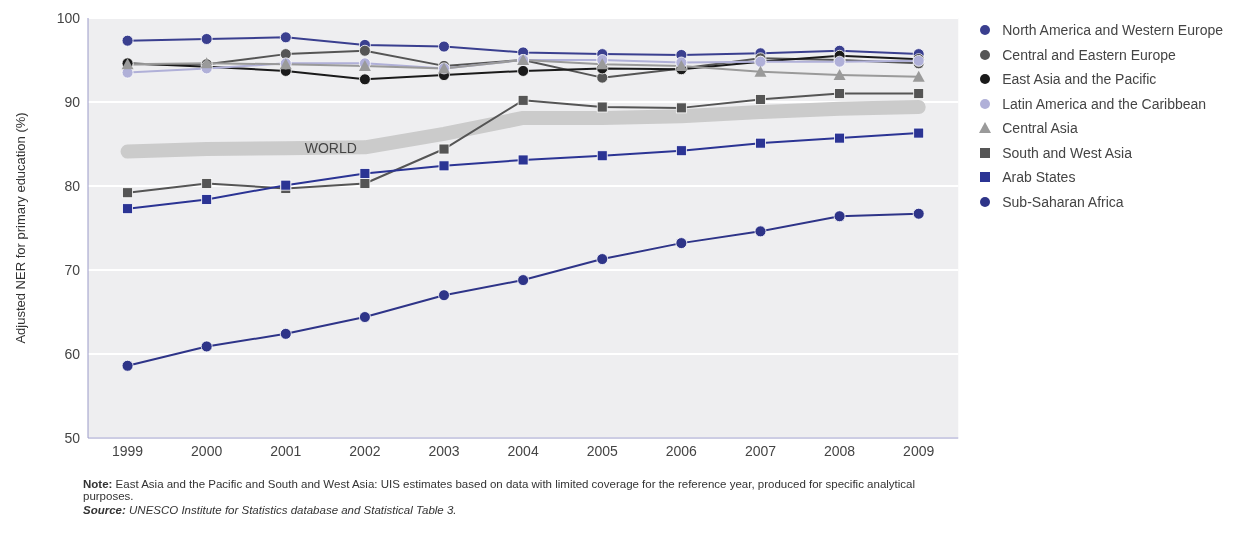 The width and height of the screenshot is (1243, 533). I want to click on x-tick-label: 2003, so click(444, 450).